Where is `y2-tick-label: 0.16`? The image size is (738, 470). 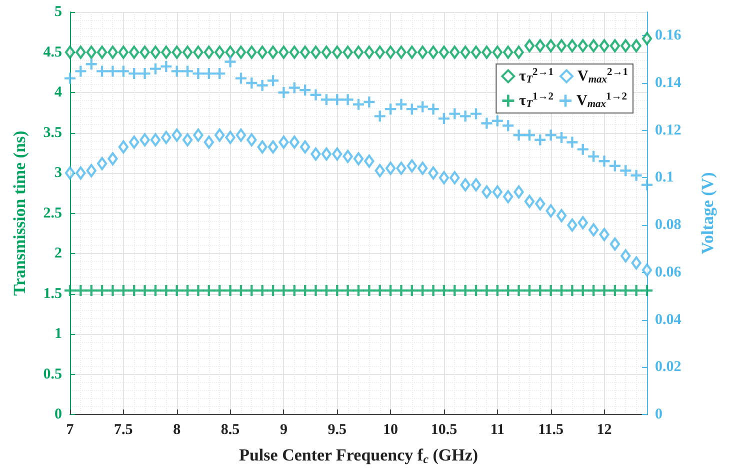
y2-tick-label: 0.16 is located at coordinates (668, 36).